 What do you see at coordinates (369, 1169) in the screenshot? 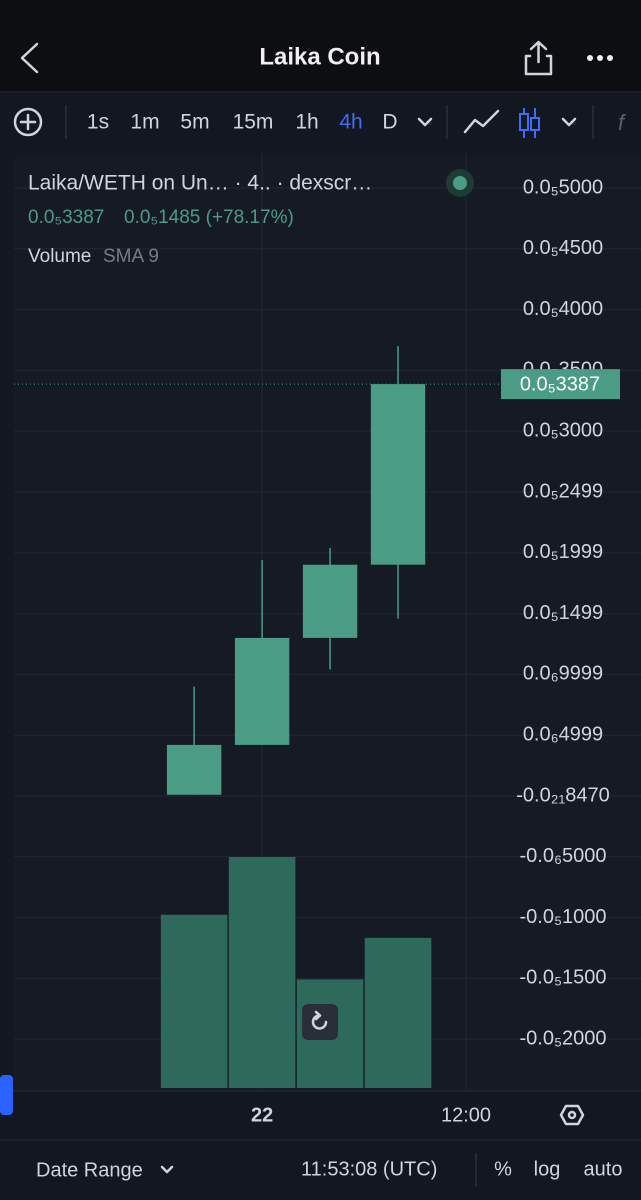
I see `clock: 11:53:08 (UTC)` at bounding box center [369, 1169].